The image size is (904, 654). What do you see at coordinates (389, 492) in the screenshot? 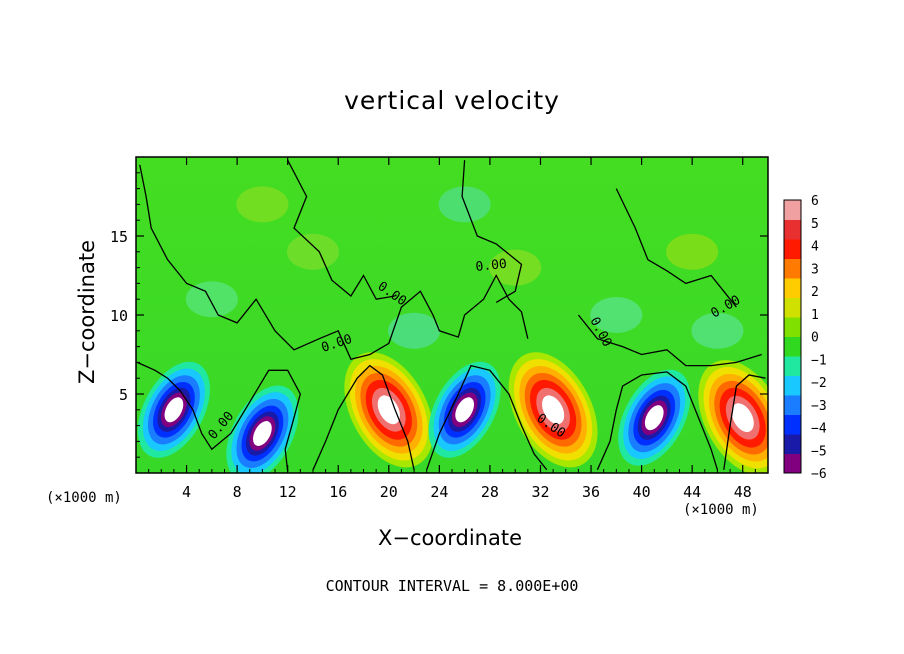
I see `x-tick-label: 20` at bounding box center [389, 492].